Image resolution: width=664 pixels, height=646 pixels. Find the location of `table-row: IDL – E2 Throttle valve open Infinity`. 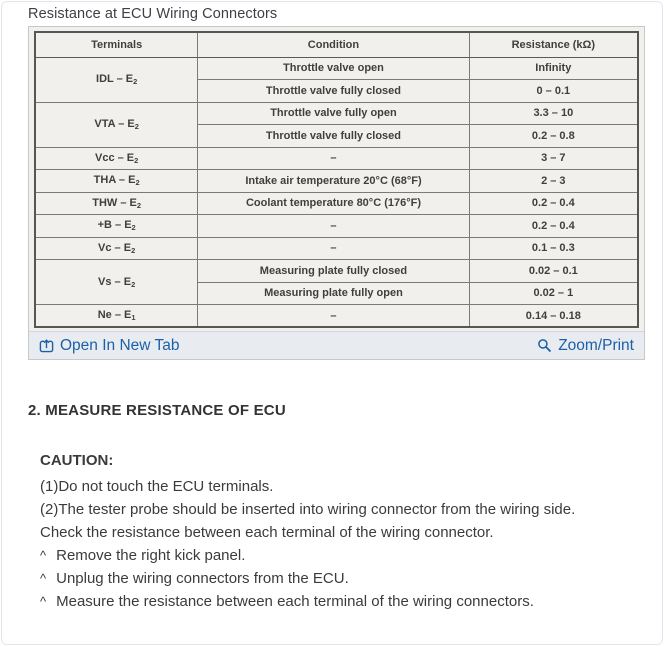

table-row: IDL – E2 Throttle valve open Infinity is located at coordinates (336, 79).